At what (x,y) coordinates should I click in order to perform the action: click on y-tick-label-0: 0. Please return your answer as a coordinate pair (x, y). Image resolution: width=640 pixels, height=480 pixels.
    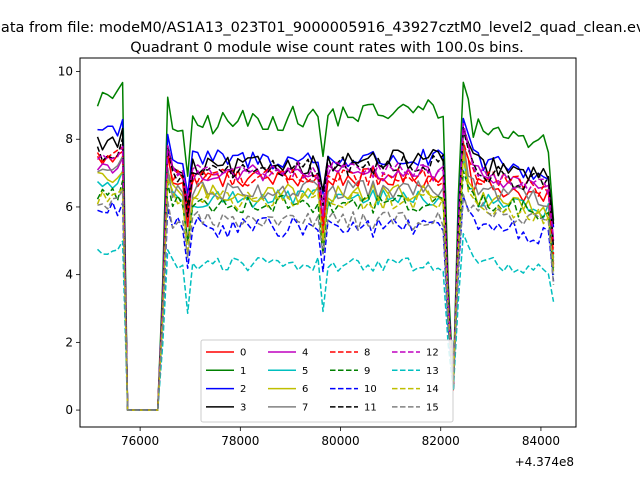
    Looking at the image, I should click on (69, 410).